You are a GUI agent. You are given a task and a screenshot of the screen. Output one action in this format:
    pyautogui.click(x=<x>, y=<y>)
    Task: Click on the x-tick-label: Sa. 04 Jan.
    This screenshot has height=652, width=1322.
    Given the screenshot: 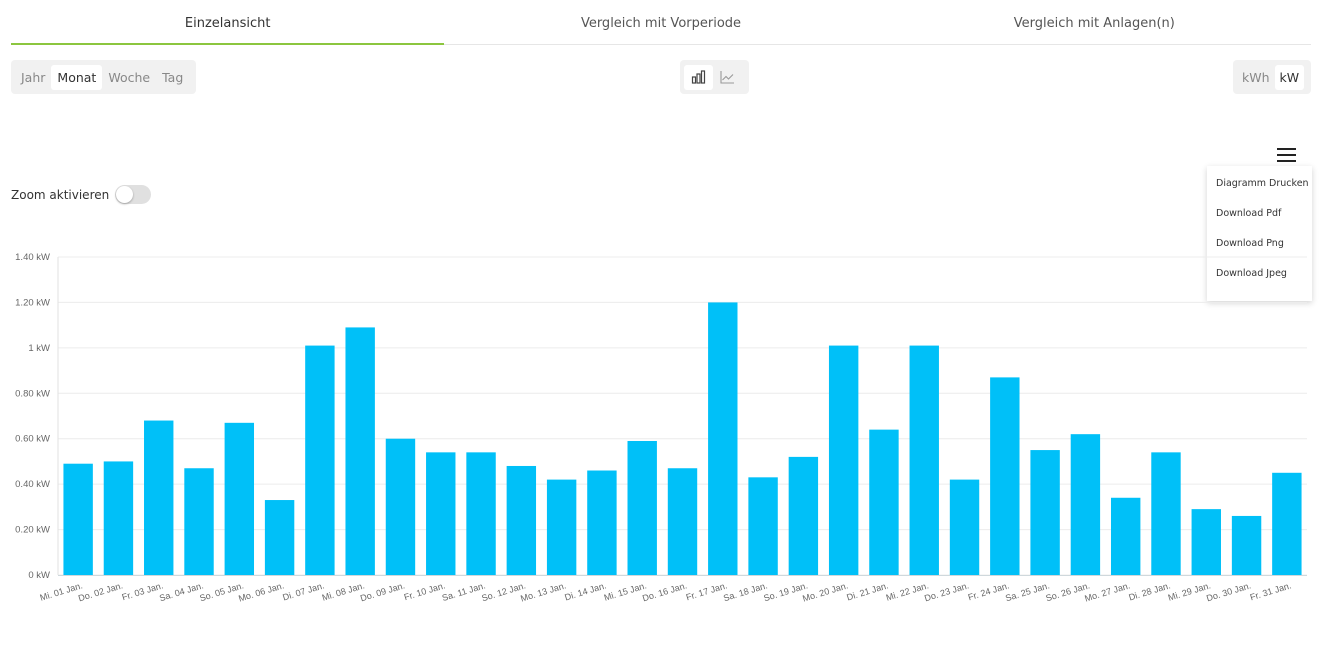 What is the action you would take?
    pyautogui.click(x=181, y=591)
    